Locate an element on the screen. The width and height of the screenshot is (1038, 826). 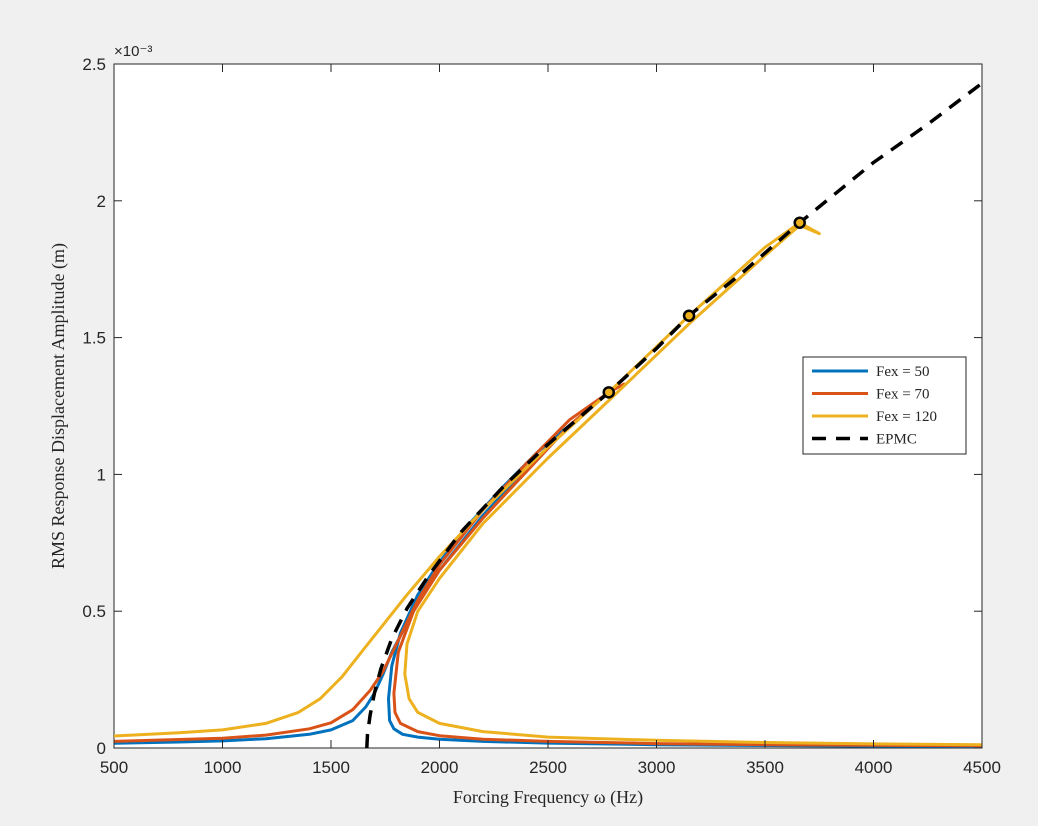
marker-layer is located at coordinates (704, 307).